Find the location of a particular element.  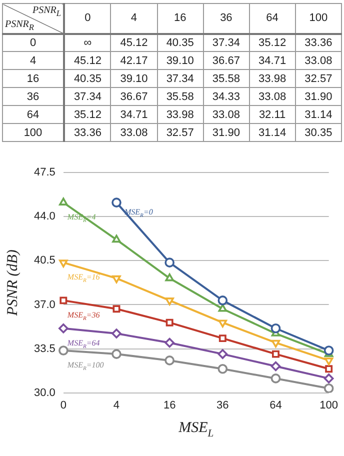

y-tick-label: 44.0 is located at coordinates (45, 216).